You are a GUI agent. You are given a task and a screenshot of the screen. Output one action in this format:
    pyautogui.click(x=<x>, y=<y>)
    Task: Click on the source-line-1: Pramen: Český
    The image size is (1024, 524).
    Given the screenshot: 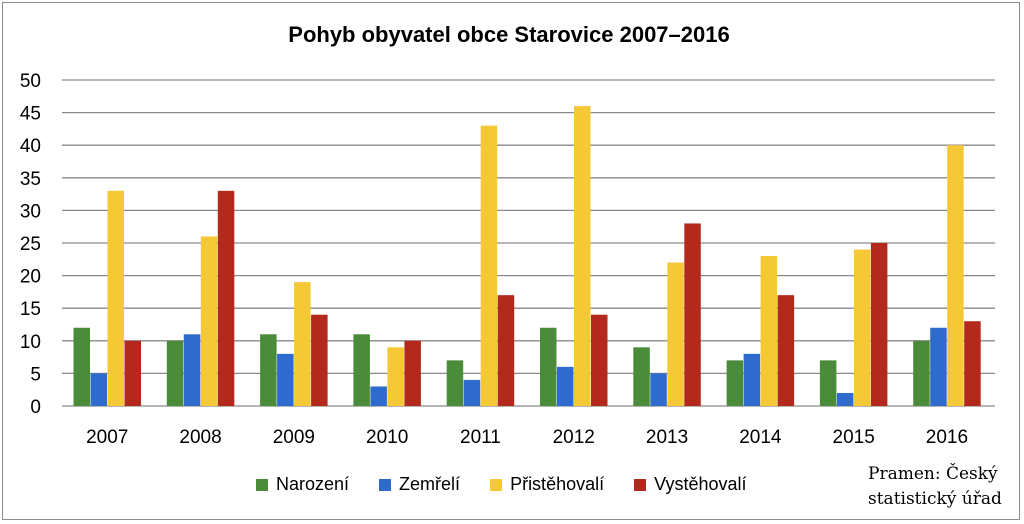 What is the action you would take?
    pyautogui.click(x=933, y=474)
    